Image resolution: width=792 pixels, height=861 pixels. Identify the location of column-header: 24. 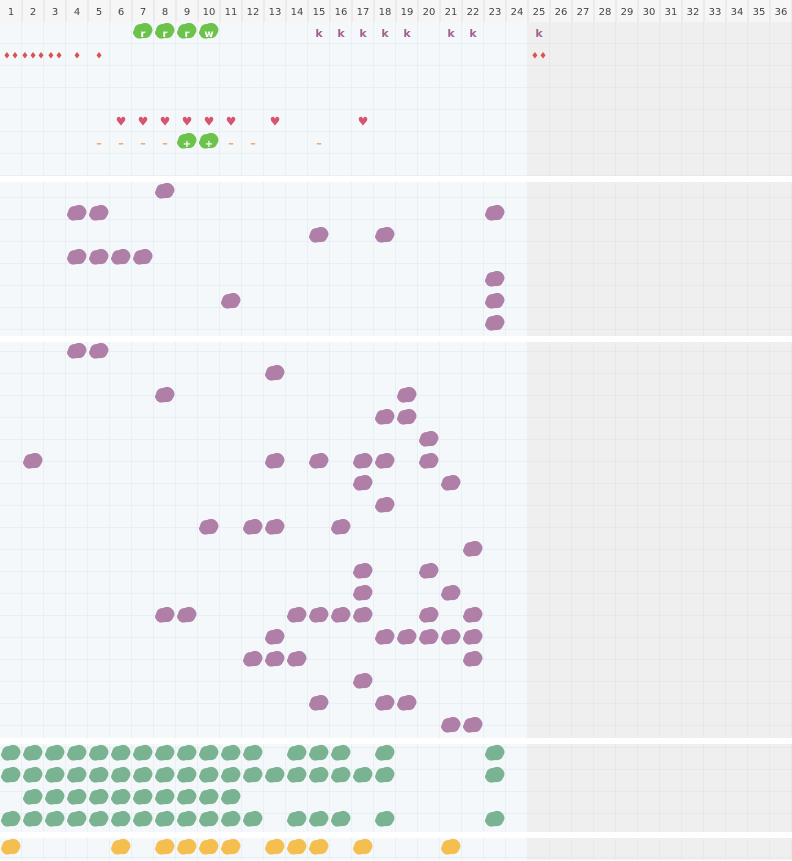
(517, 12).